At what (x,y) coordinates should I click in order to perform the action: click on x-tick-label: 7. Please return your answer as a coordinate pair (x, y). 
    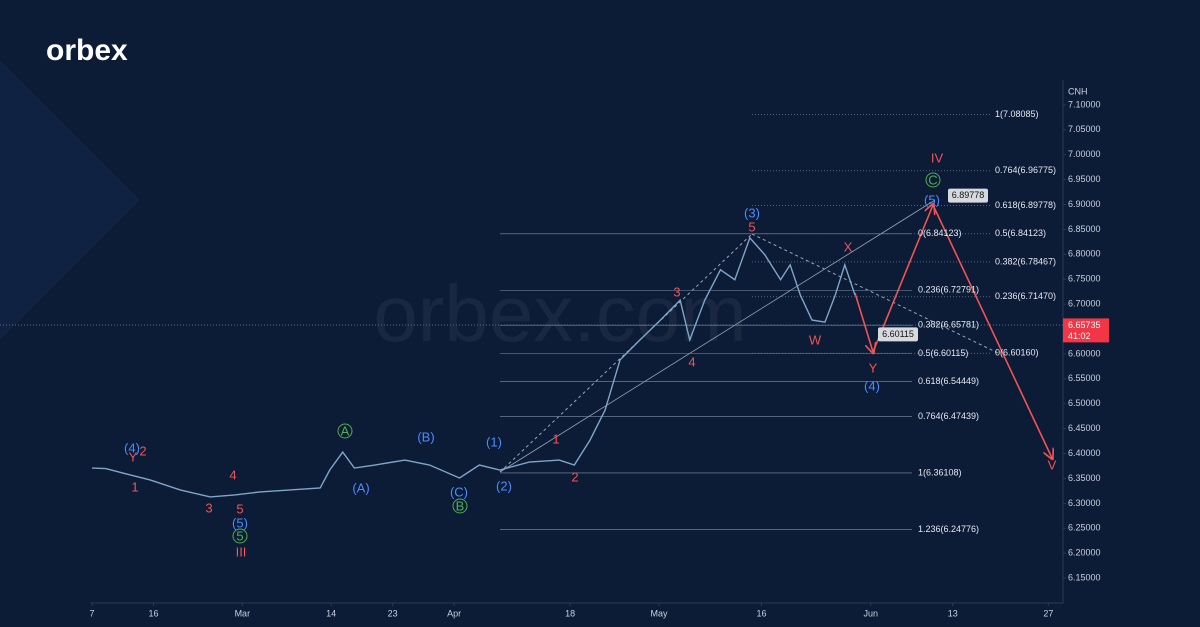
    Looking at the image, I should click on (92, 613).